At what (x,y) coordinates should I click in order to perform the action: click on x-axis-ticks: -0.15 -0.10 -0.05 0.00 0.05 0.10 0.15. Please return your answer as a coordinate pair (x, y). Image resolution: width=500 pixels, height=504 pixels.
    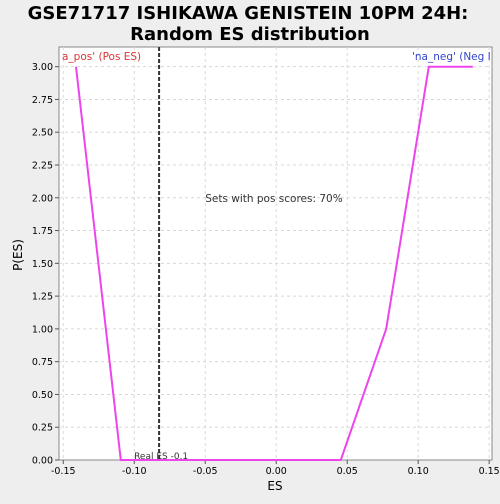
    Looking at the image, I should click on (275, 468).